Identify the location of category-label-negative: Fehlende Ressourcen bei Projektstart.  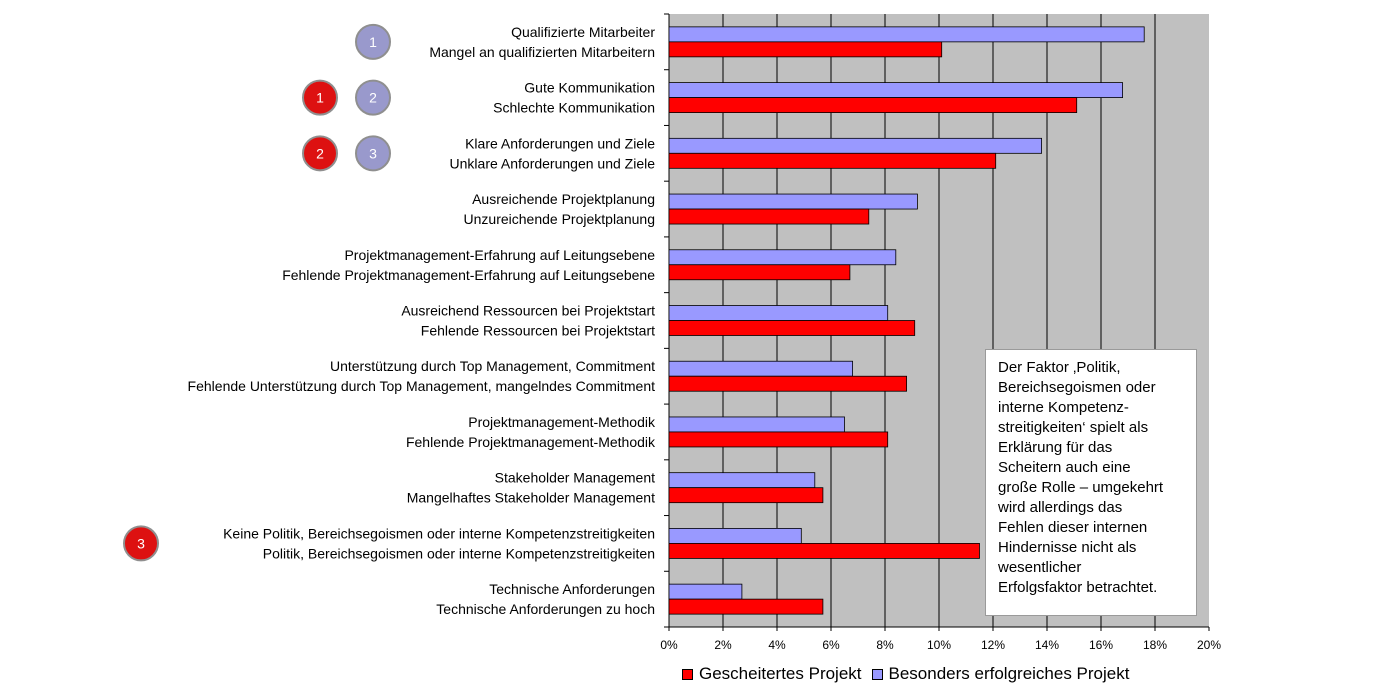
(538, 331).